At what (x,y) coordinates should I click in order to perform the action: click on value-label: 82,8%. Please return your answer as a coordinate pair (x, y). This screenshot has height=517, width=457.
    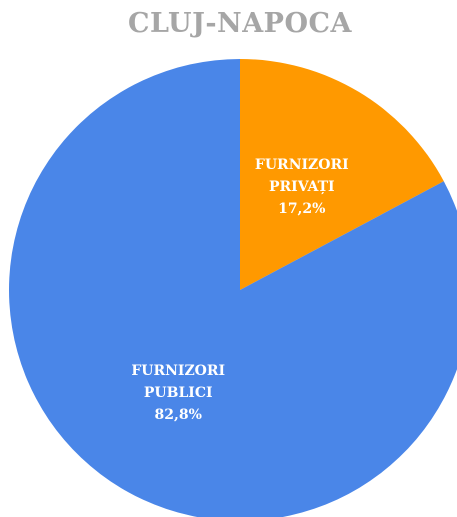
    Looking at the image, I should click on (178, 415).